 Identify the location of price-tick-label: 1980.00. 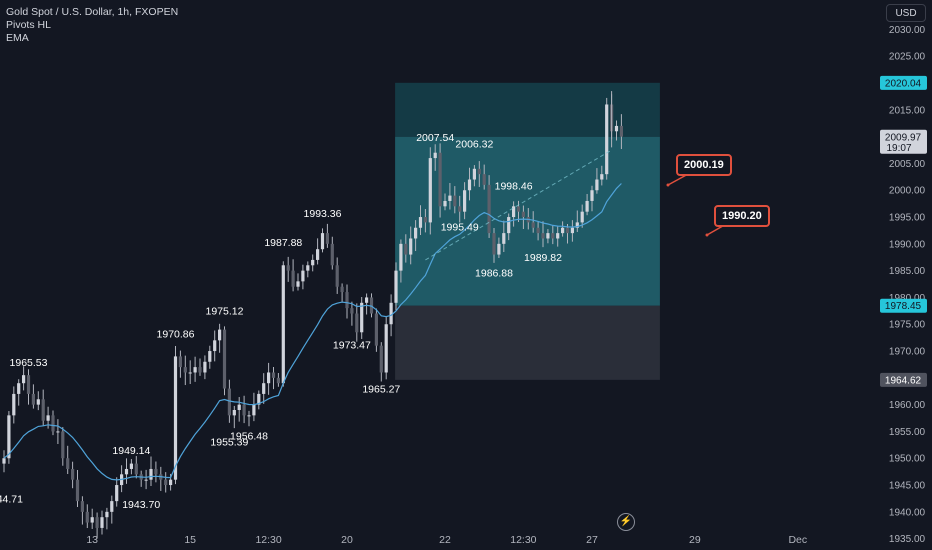
(907, 298).